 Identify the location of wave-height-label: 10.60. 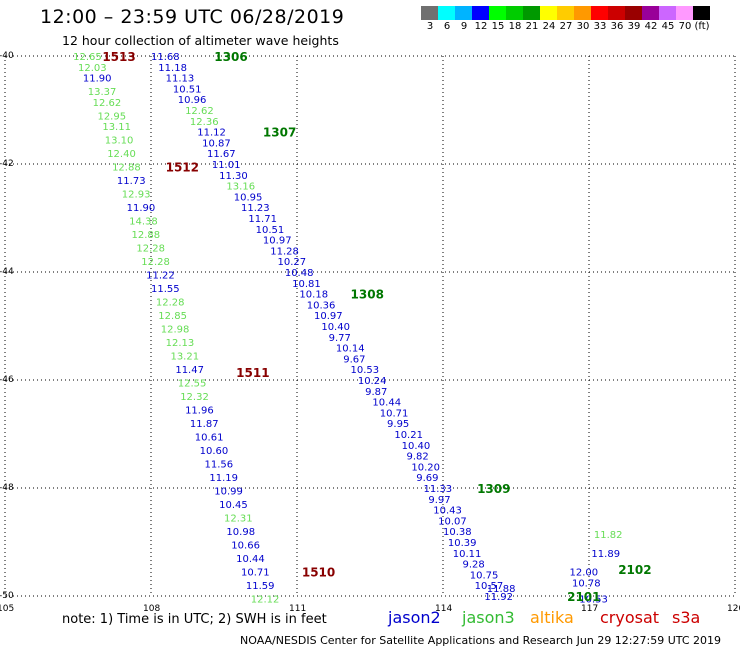
(214, 451).